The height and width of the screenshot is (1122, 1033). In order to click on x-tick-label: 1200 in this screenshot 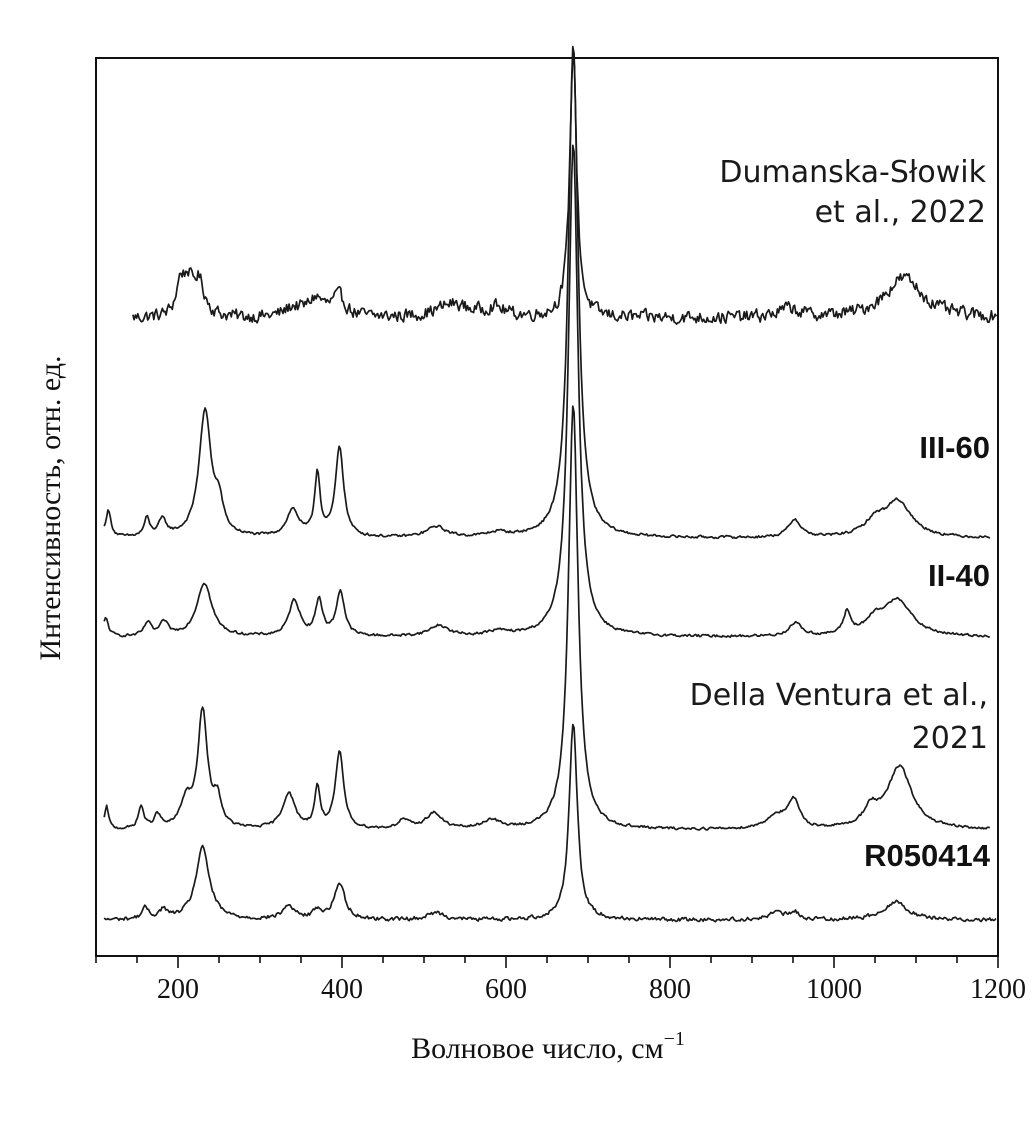, I will do `click(998, 989)`.